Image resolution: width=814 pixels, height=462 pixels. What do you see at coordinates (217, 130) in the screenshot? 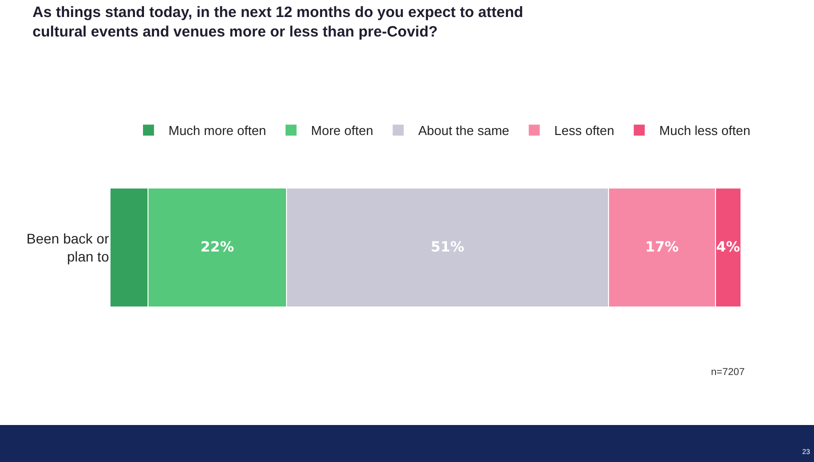
I see `legend-label: Much more often` at bounding box center [217, 130].